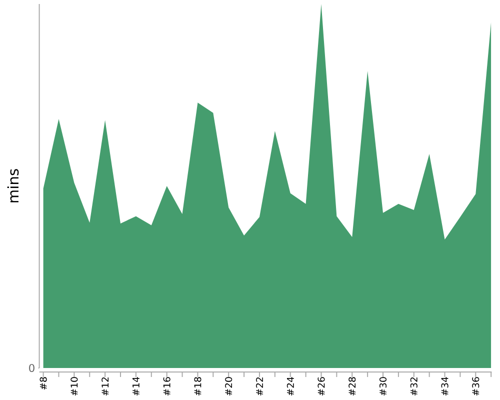  I want to click on y-axis-title: mins, so click(13, 185).